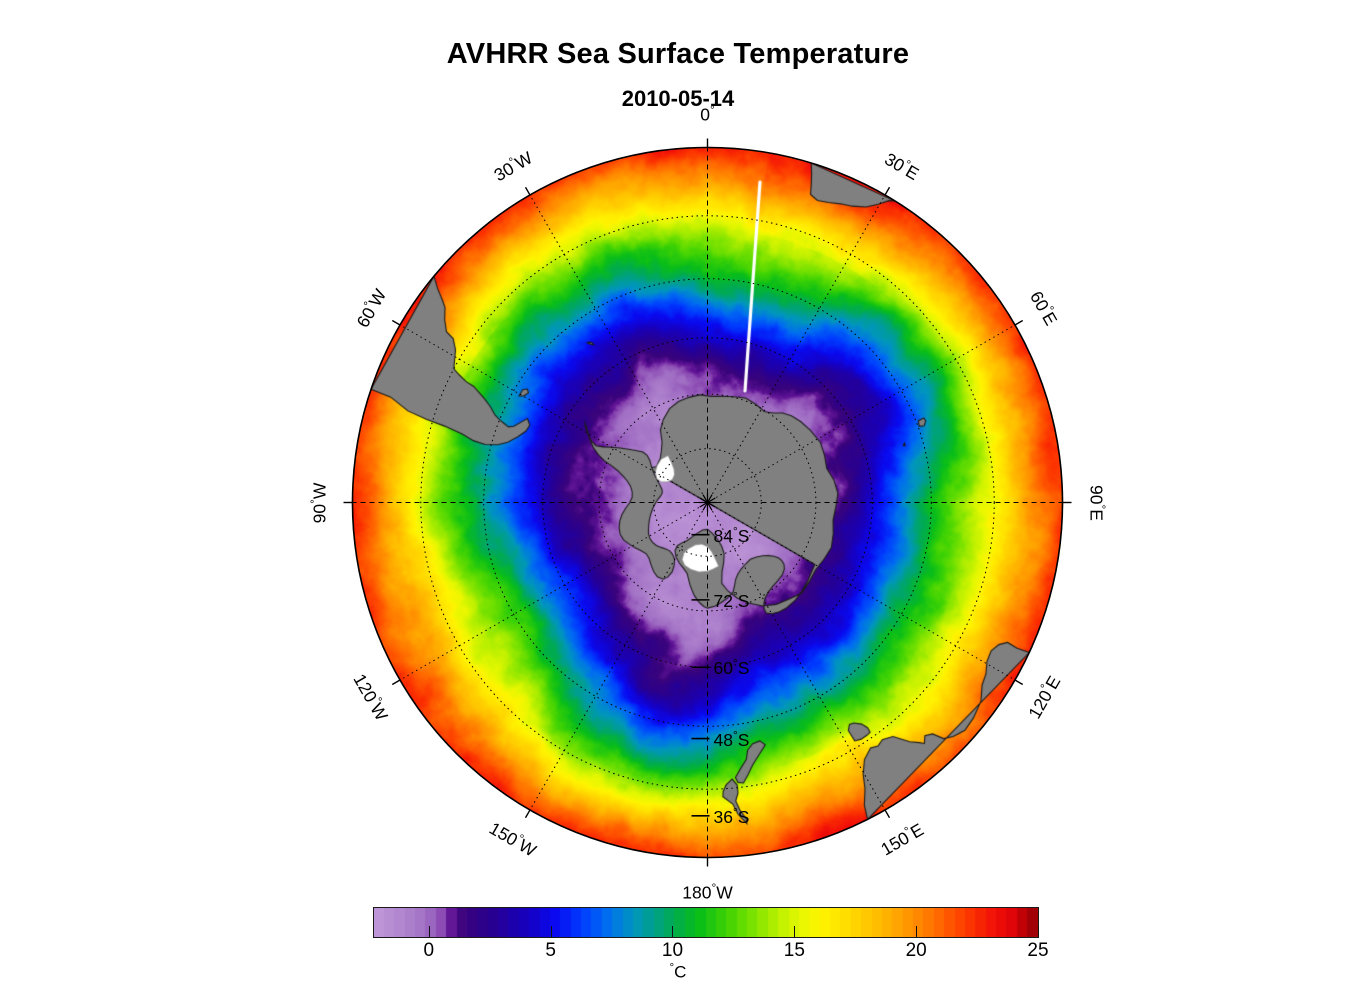 This screenshot has height=1000, width=1356. What do you see at coordinates (707, 113) in the screenshot?
I see `lon-0-label: 0°` at bounding box center [707, 113].